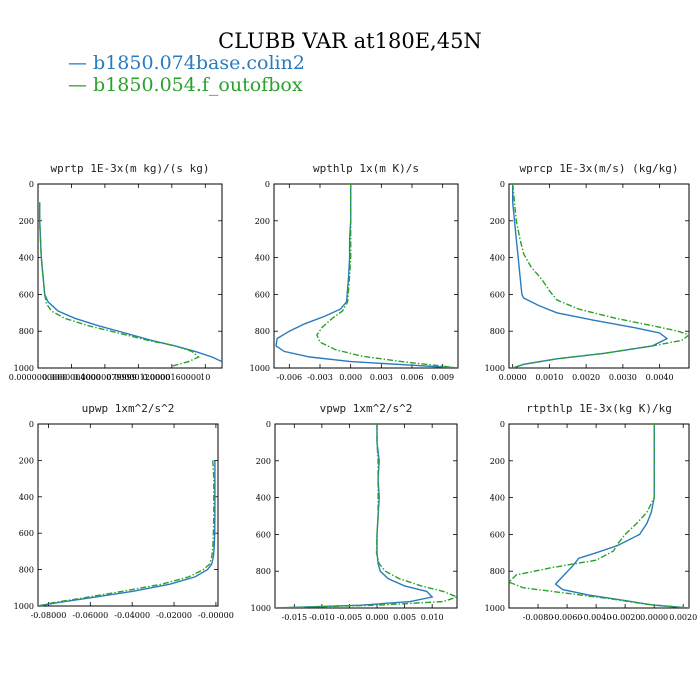  Describe the element at coordinates (172, 377) in the screenshot. I see `x-tick-label: 0.0000160000` at that location.